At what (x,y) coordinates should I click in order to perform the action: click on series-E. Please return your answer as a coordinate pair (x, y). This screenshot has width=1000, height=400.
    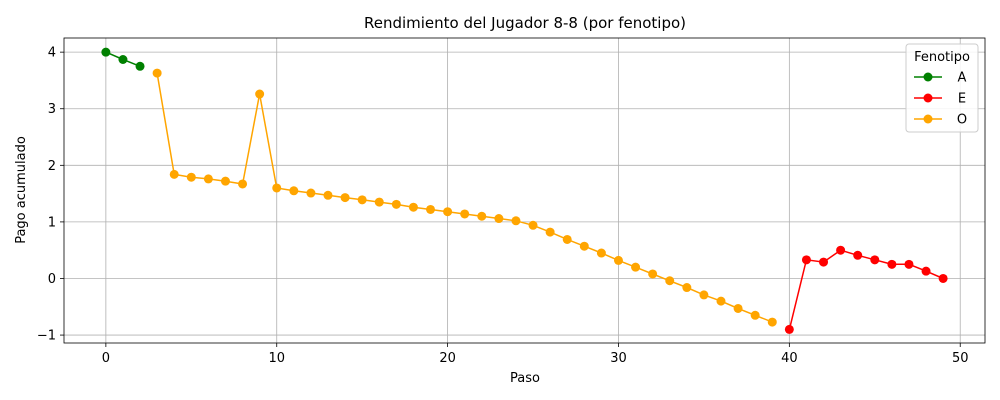
    Looking at the image, I should click on (866, 289).